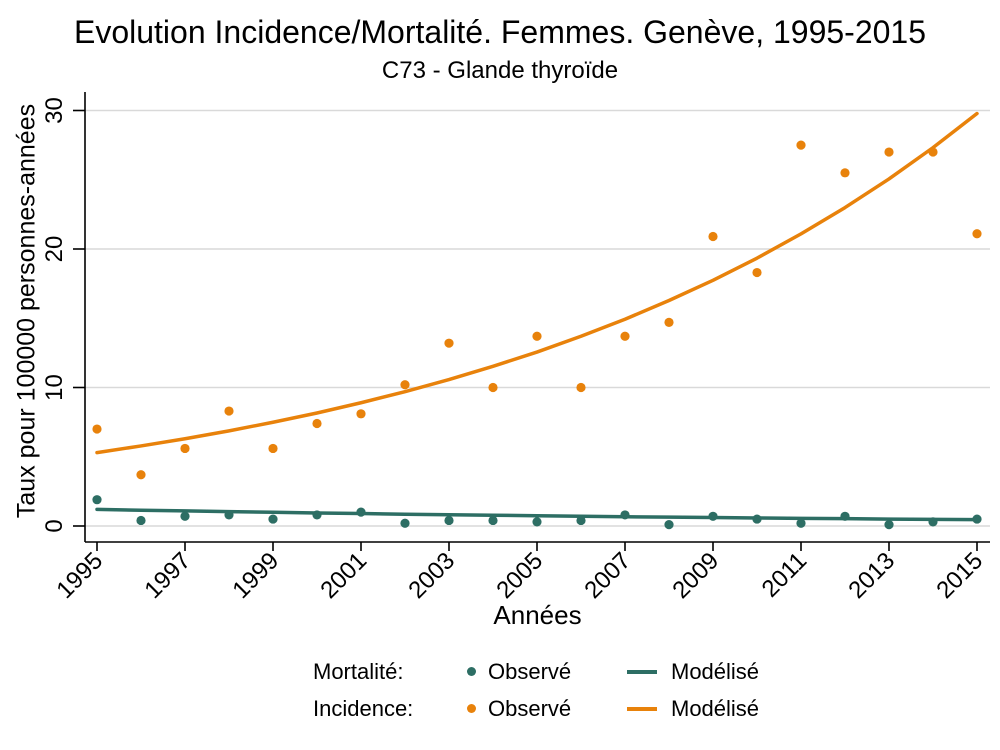 The width and height of the screenshot is (1000, 750). I want to click on y-tick-label-20: 20, so click(54, 249).